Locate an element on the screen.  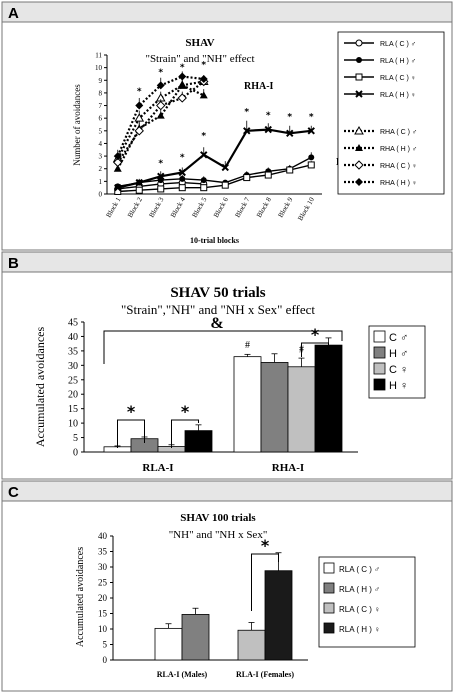
y-tick-label: 4 is located at coordinates (101, 144).